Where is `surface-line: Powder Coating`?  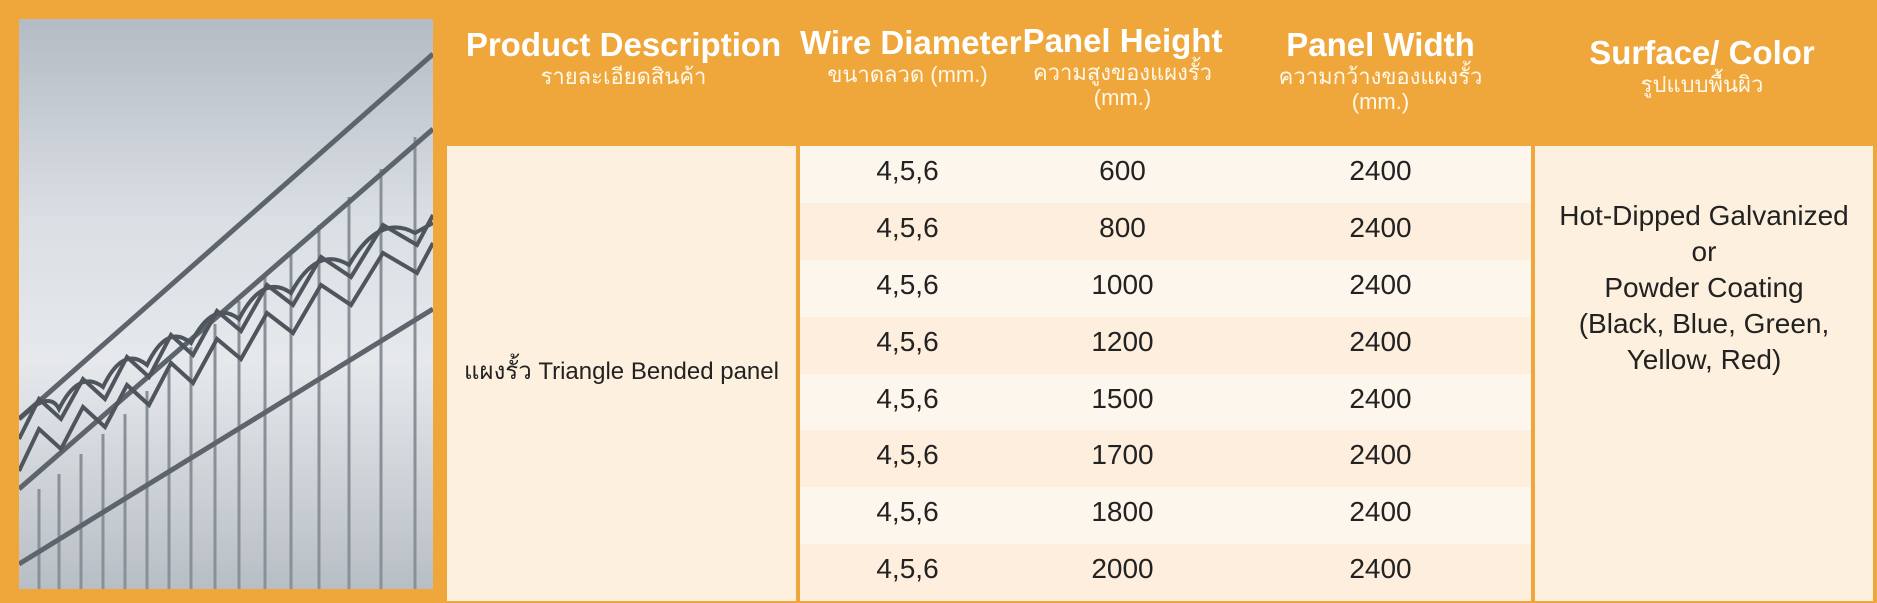
surface-line: Powder Coating is located at coordinates (1704, 287).